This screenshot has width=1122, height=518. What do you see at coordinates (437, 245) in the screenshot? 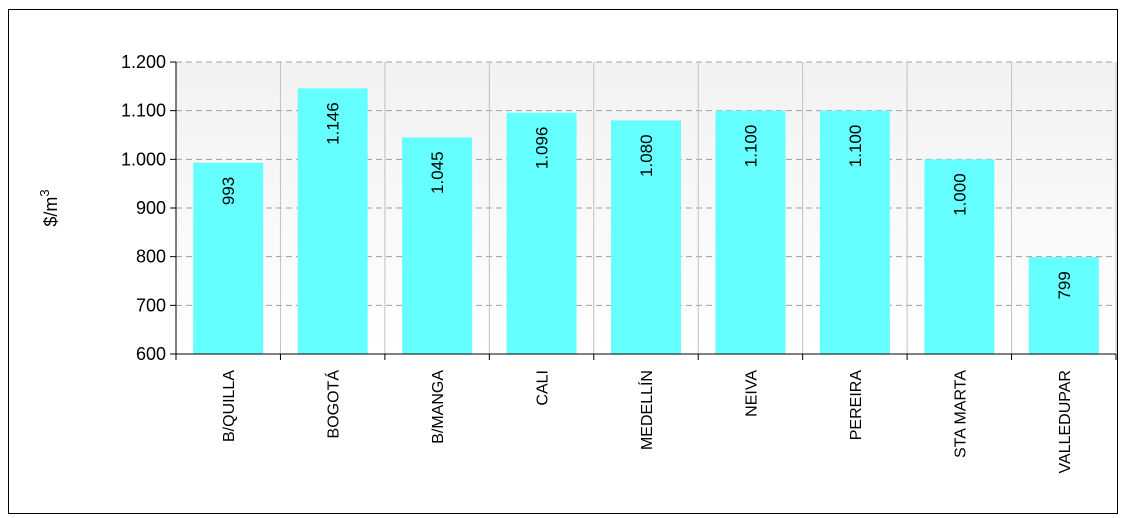
I see `bar-b/manga` at bounding box center [437, 245].